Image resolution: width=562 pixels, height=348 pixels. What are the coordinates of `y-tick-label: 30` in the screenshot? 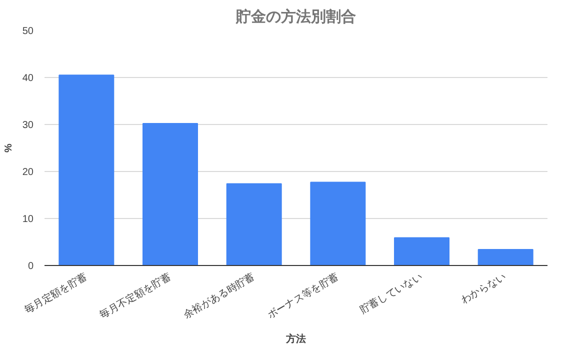 It's located at (28, 125).